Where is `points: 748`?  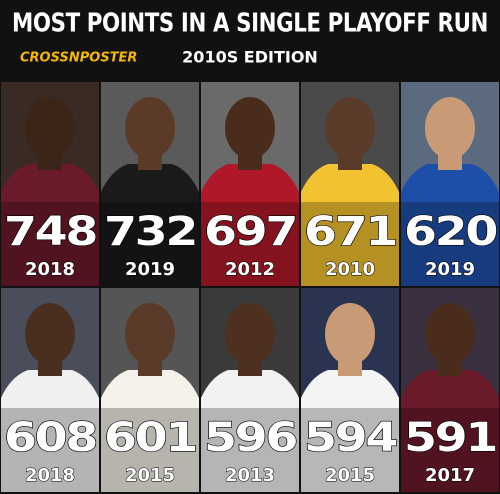 points: 748 is located at coordinates (50, 232).